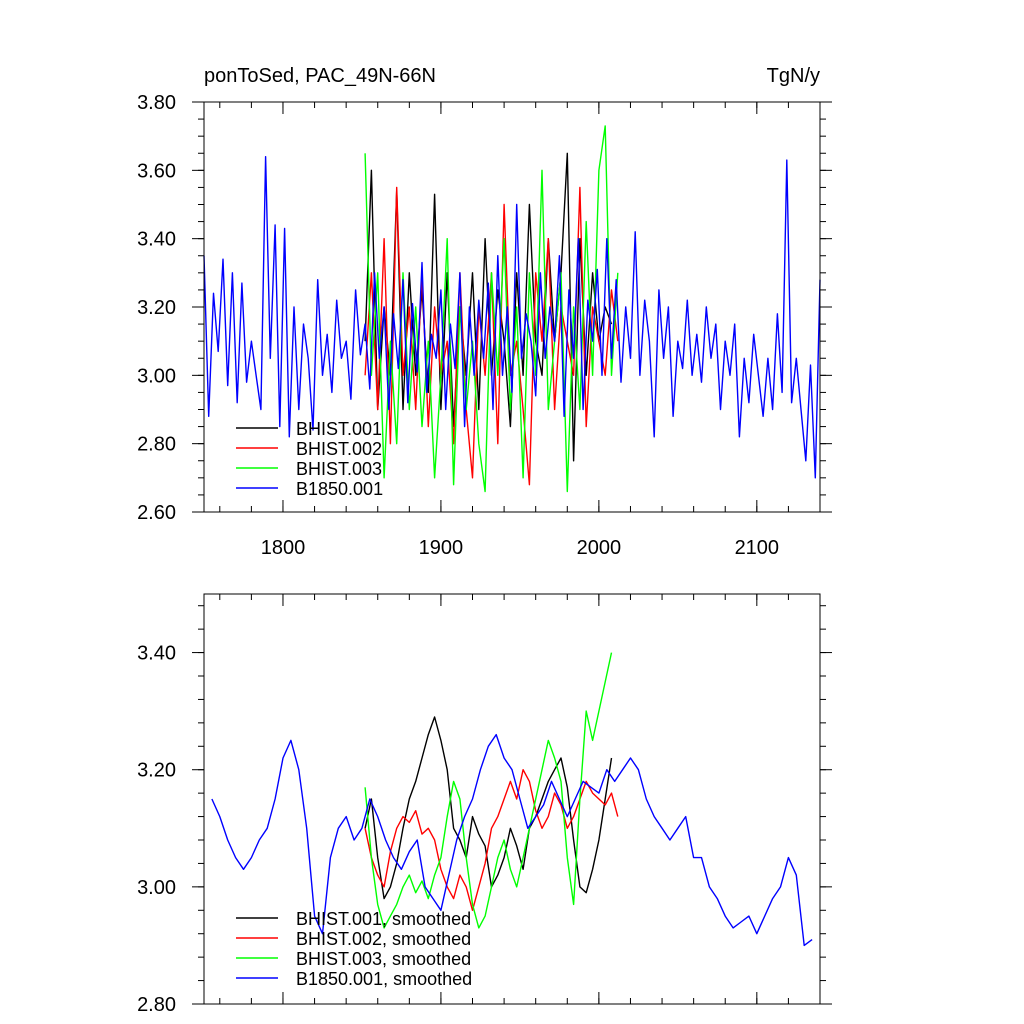  I want to click on legend-label: BHIST.002, so click(339, 449).